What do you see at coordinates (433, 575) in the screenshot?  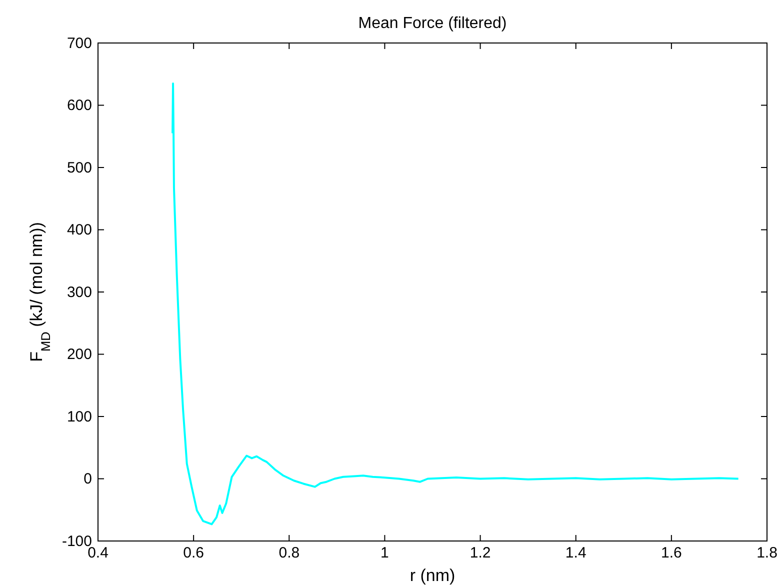 I see `x-axis-title: r (nm)` at bounding box center [433, 575].